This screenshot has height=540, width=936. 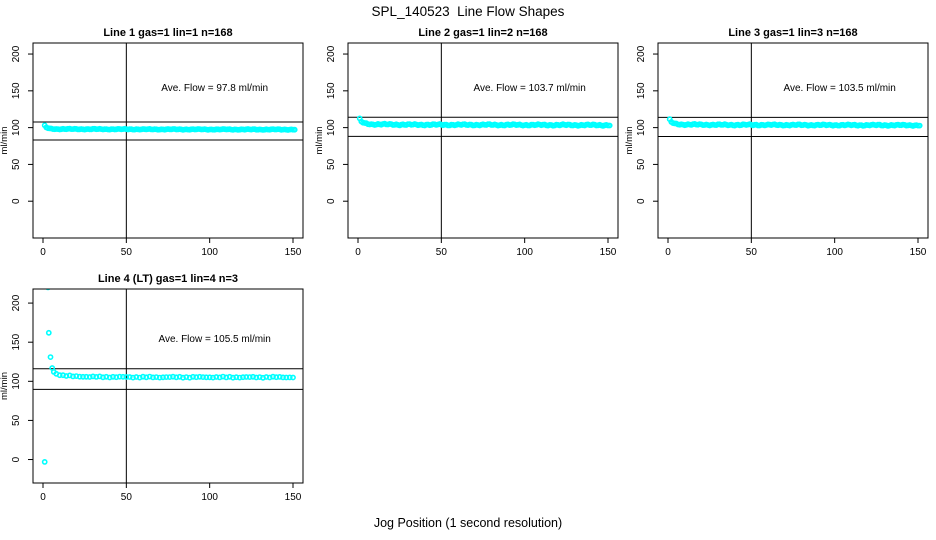 What do you see at coordinates (529, 88) in the screenshot?
I see `ave-flow-annotation: Ave. Flow = 103.7 ml/min` at bounding box center [529, 88].